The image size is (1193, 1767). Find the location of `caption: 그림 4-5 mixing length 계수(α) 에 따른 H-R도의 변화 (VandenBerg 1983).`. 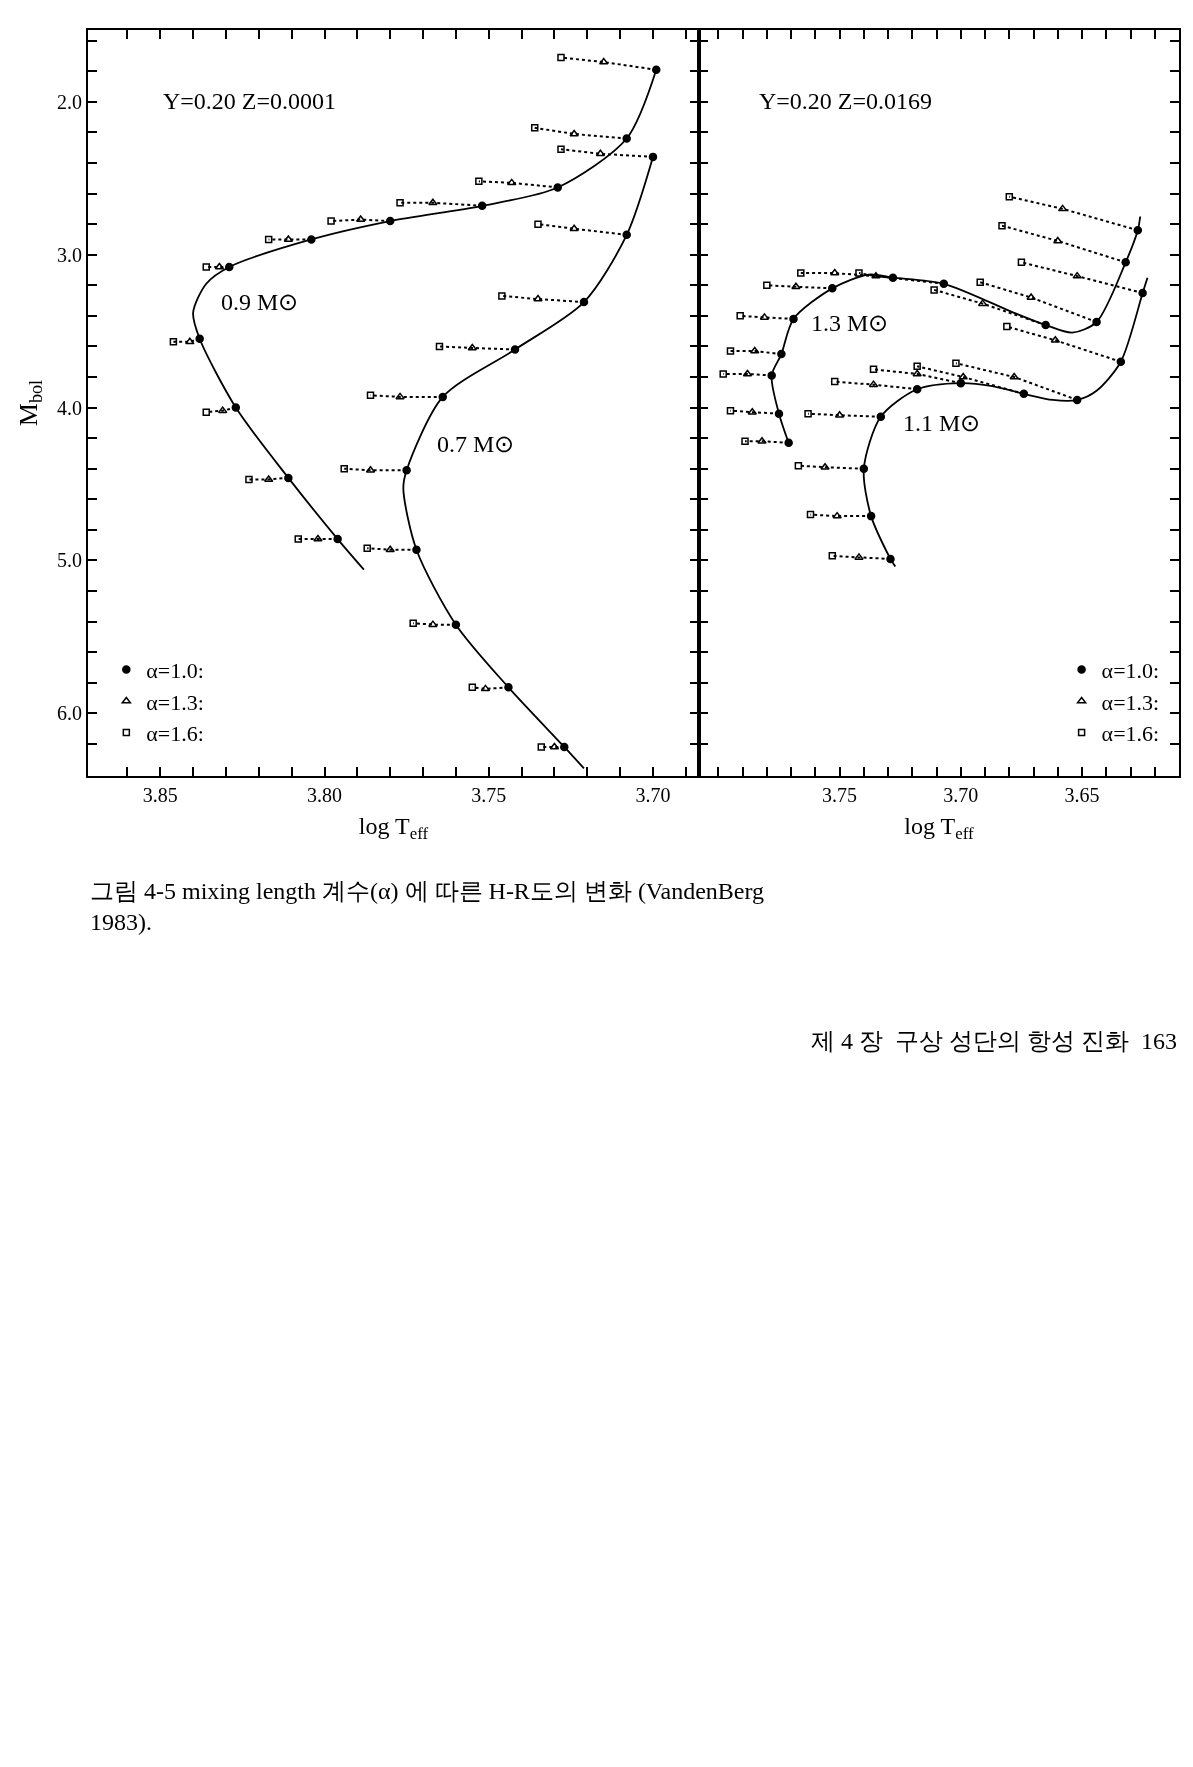

caption: 그림 4-5 mixing length 계수(α) 에 따른 H-R도의 변화 (VandenBerg 1983). is located at coordinates (427, 907).